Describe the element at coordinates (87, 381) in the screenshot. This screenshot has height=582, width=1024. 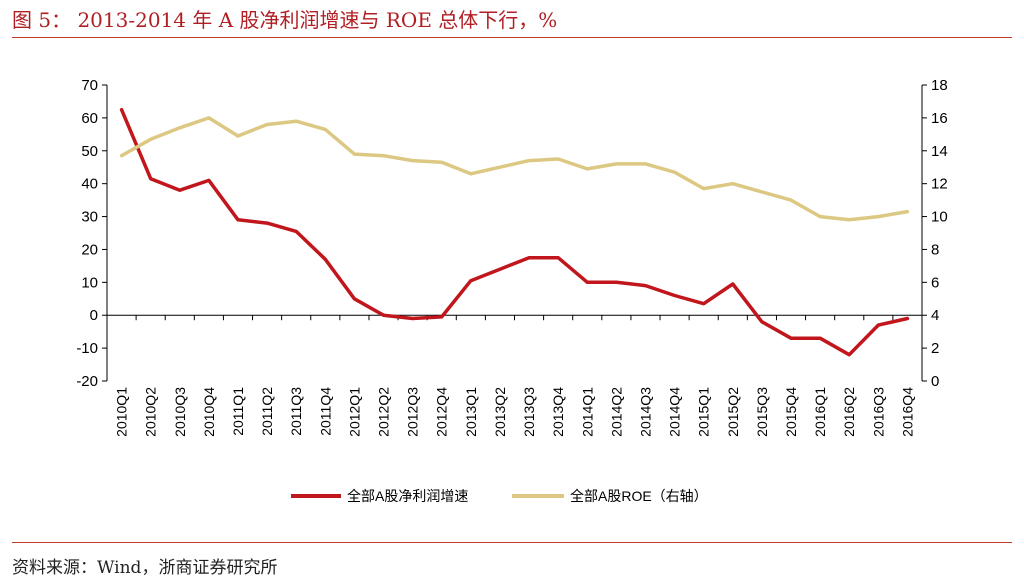
I see `left-axis-tick-label: -20` at that location.